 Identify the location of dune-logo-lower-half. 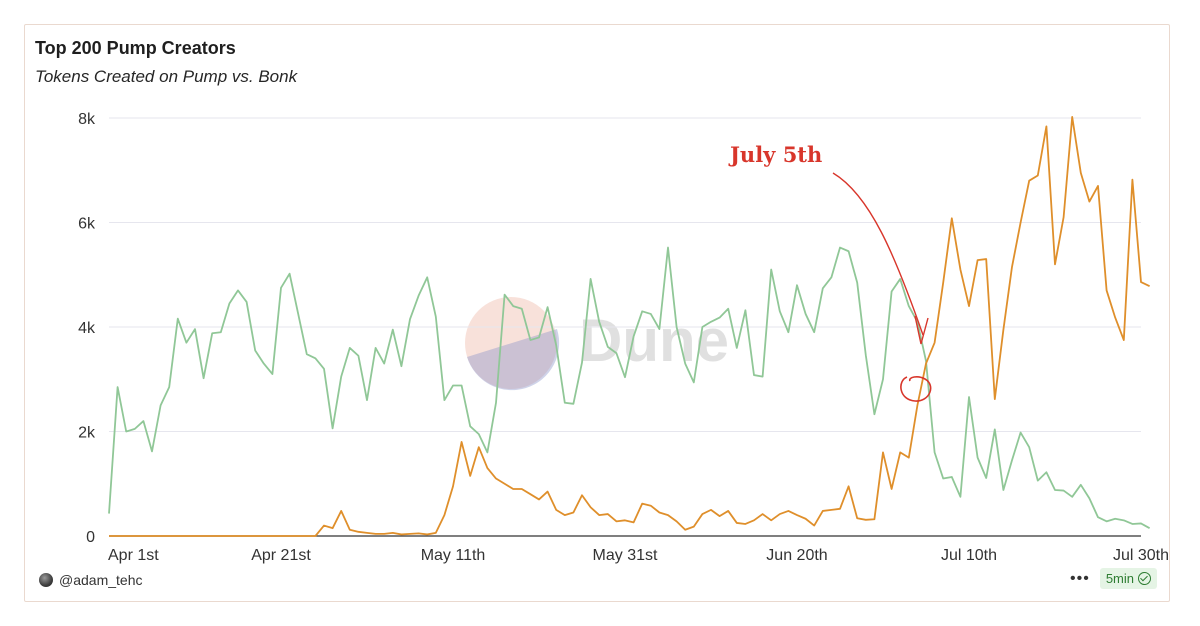
(513, 360).